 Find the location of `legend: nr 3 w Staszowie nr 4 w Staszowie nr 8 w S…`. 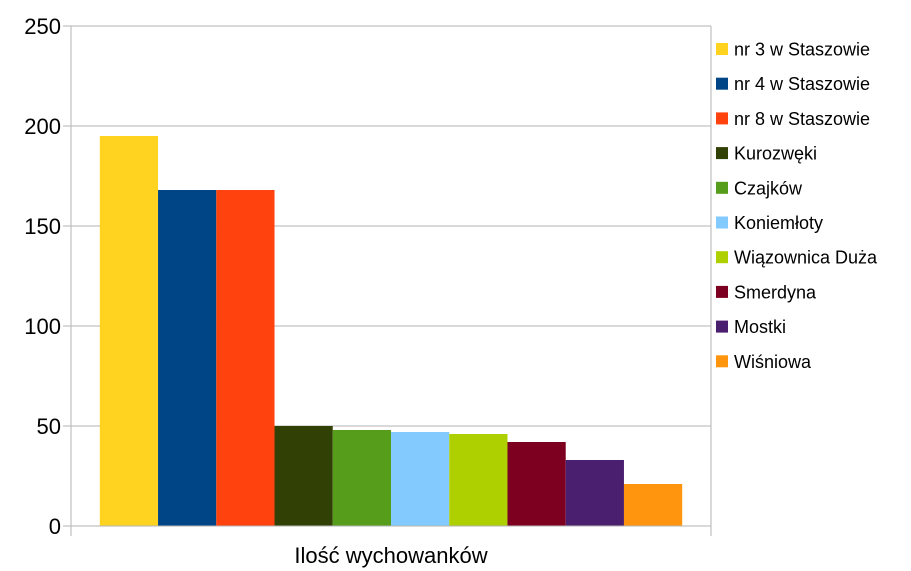

legend: nr 3 w Staszowie nr 4 w Staszowie nr 8 w S… is located at coordinates (797, 206).